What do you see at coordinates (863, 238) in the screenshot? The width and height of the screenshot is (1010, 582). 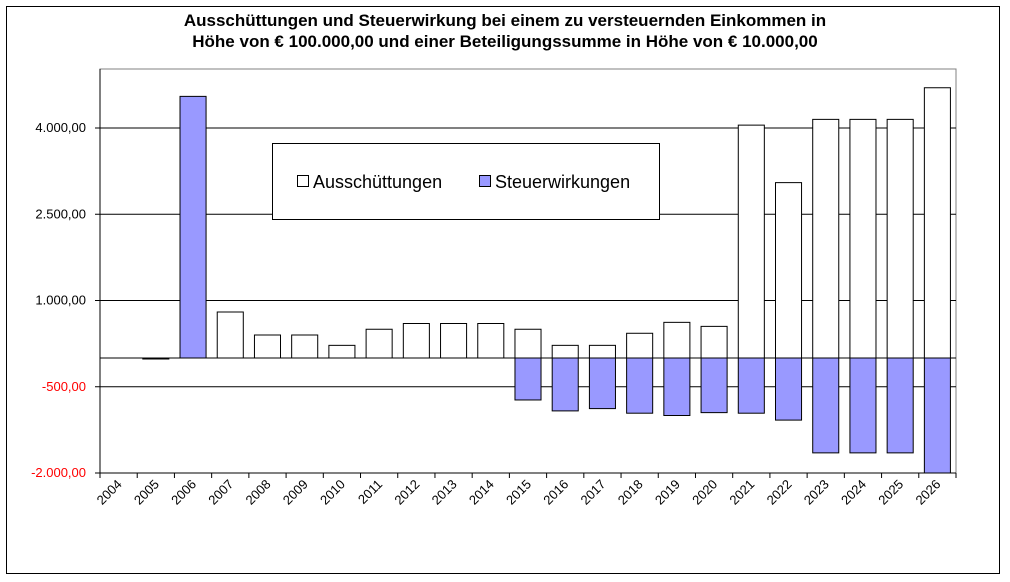 I see `bar-ausschttungen-2024` at bounding box center [863, 238].